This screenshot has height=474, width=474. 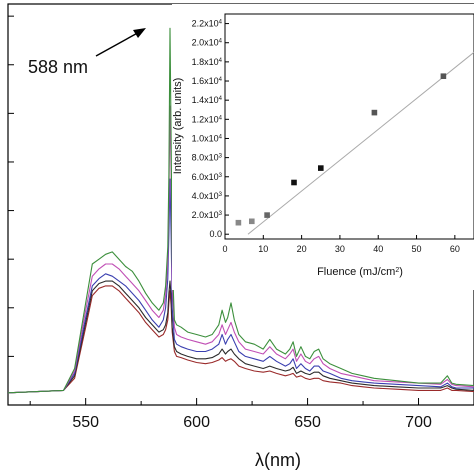 What do you see at coordinates (87, 52) in the screenshot?
I see `peak-annotation: 588 nm` at bounding box center [87, 52].